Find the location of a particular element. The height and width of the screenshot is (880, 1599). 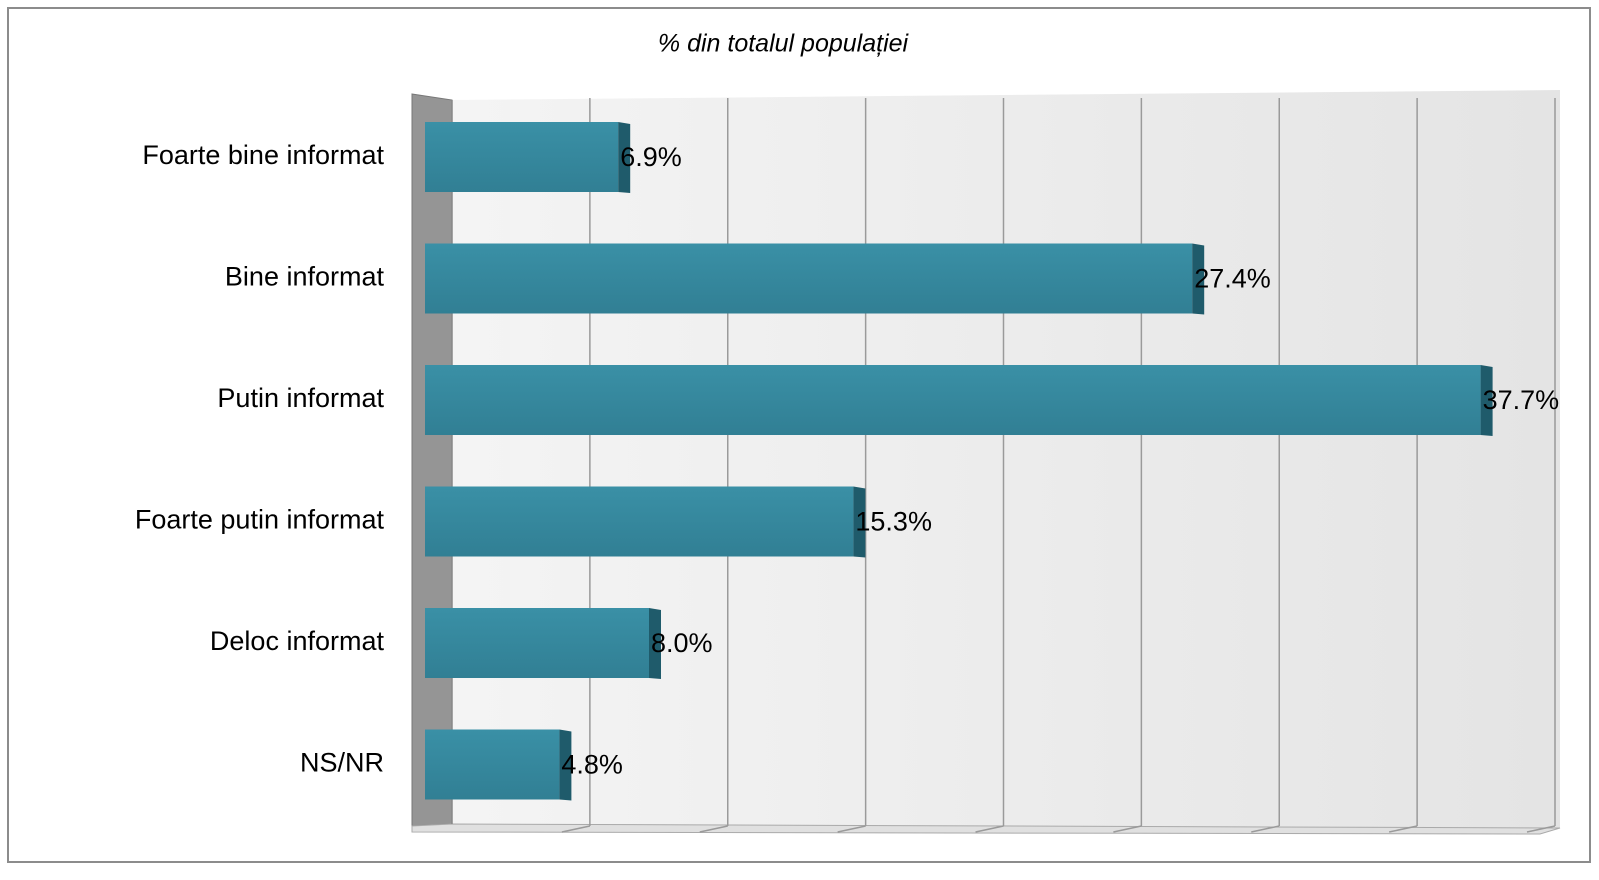

y-tick-label: Foarte putin informat is located at coordinates (260, 520).